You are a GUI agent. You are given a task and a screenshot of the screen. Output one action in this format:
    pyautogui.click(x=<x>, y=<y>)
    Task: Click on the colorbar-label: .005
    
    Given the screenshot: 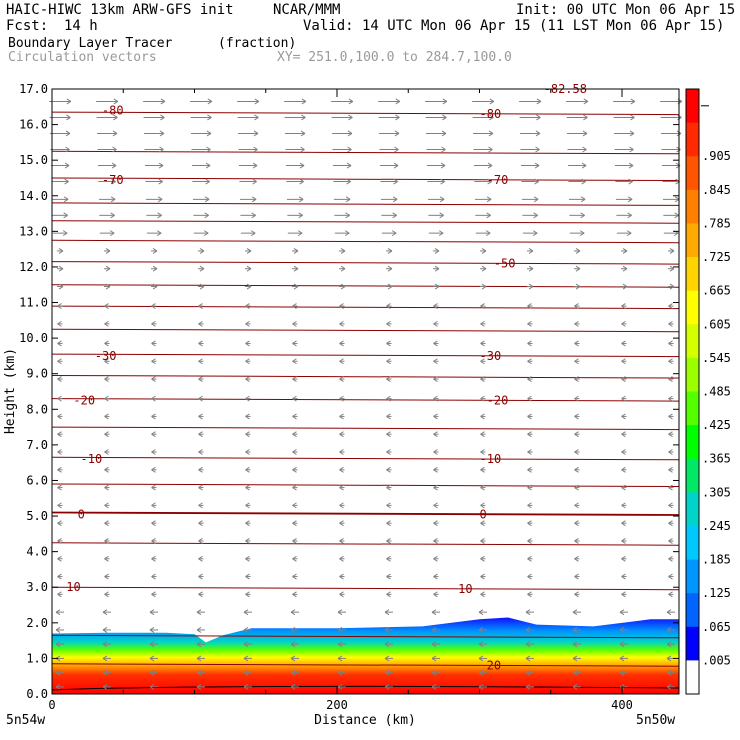 What is the action you would take?
    pyautogui.click(x=716, y=660)
    